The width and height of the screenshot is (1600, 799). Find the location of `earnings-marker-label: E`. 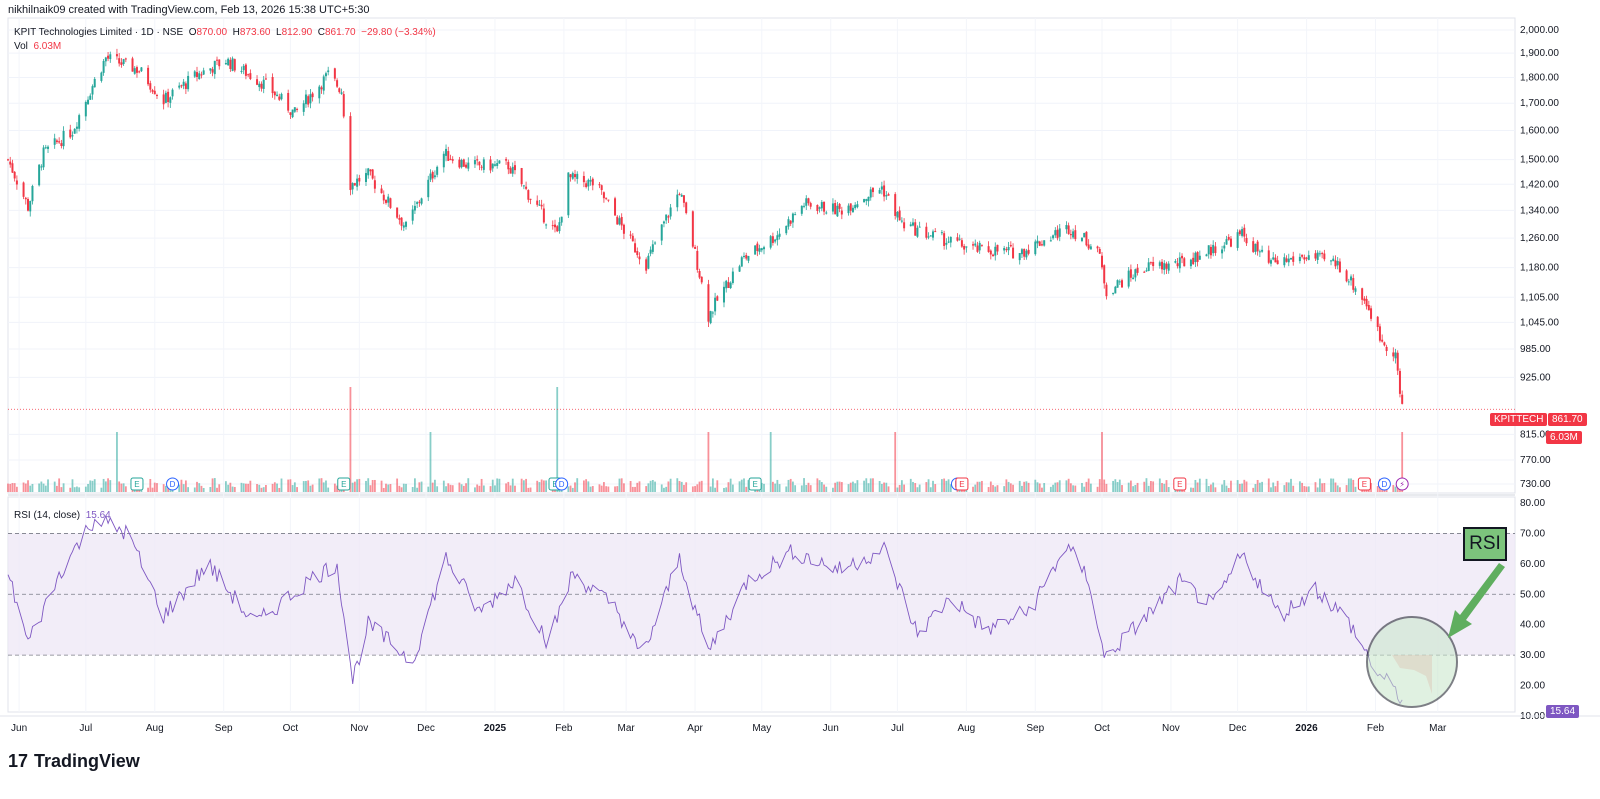

earnings-marker-label: E is located at coordinates (1179, 484).